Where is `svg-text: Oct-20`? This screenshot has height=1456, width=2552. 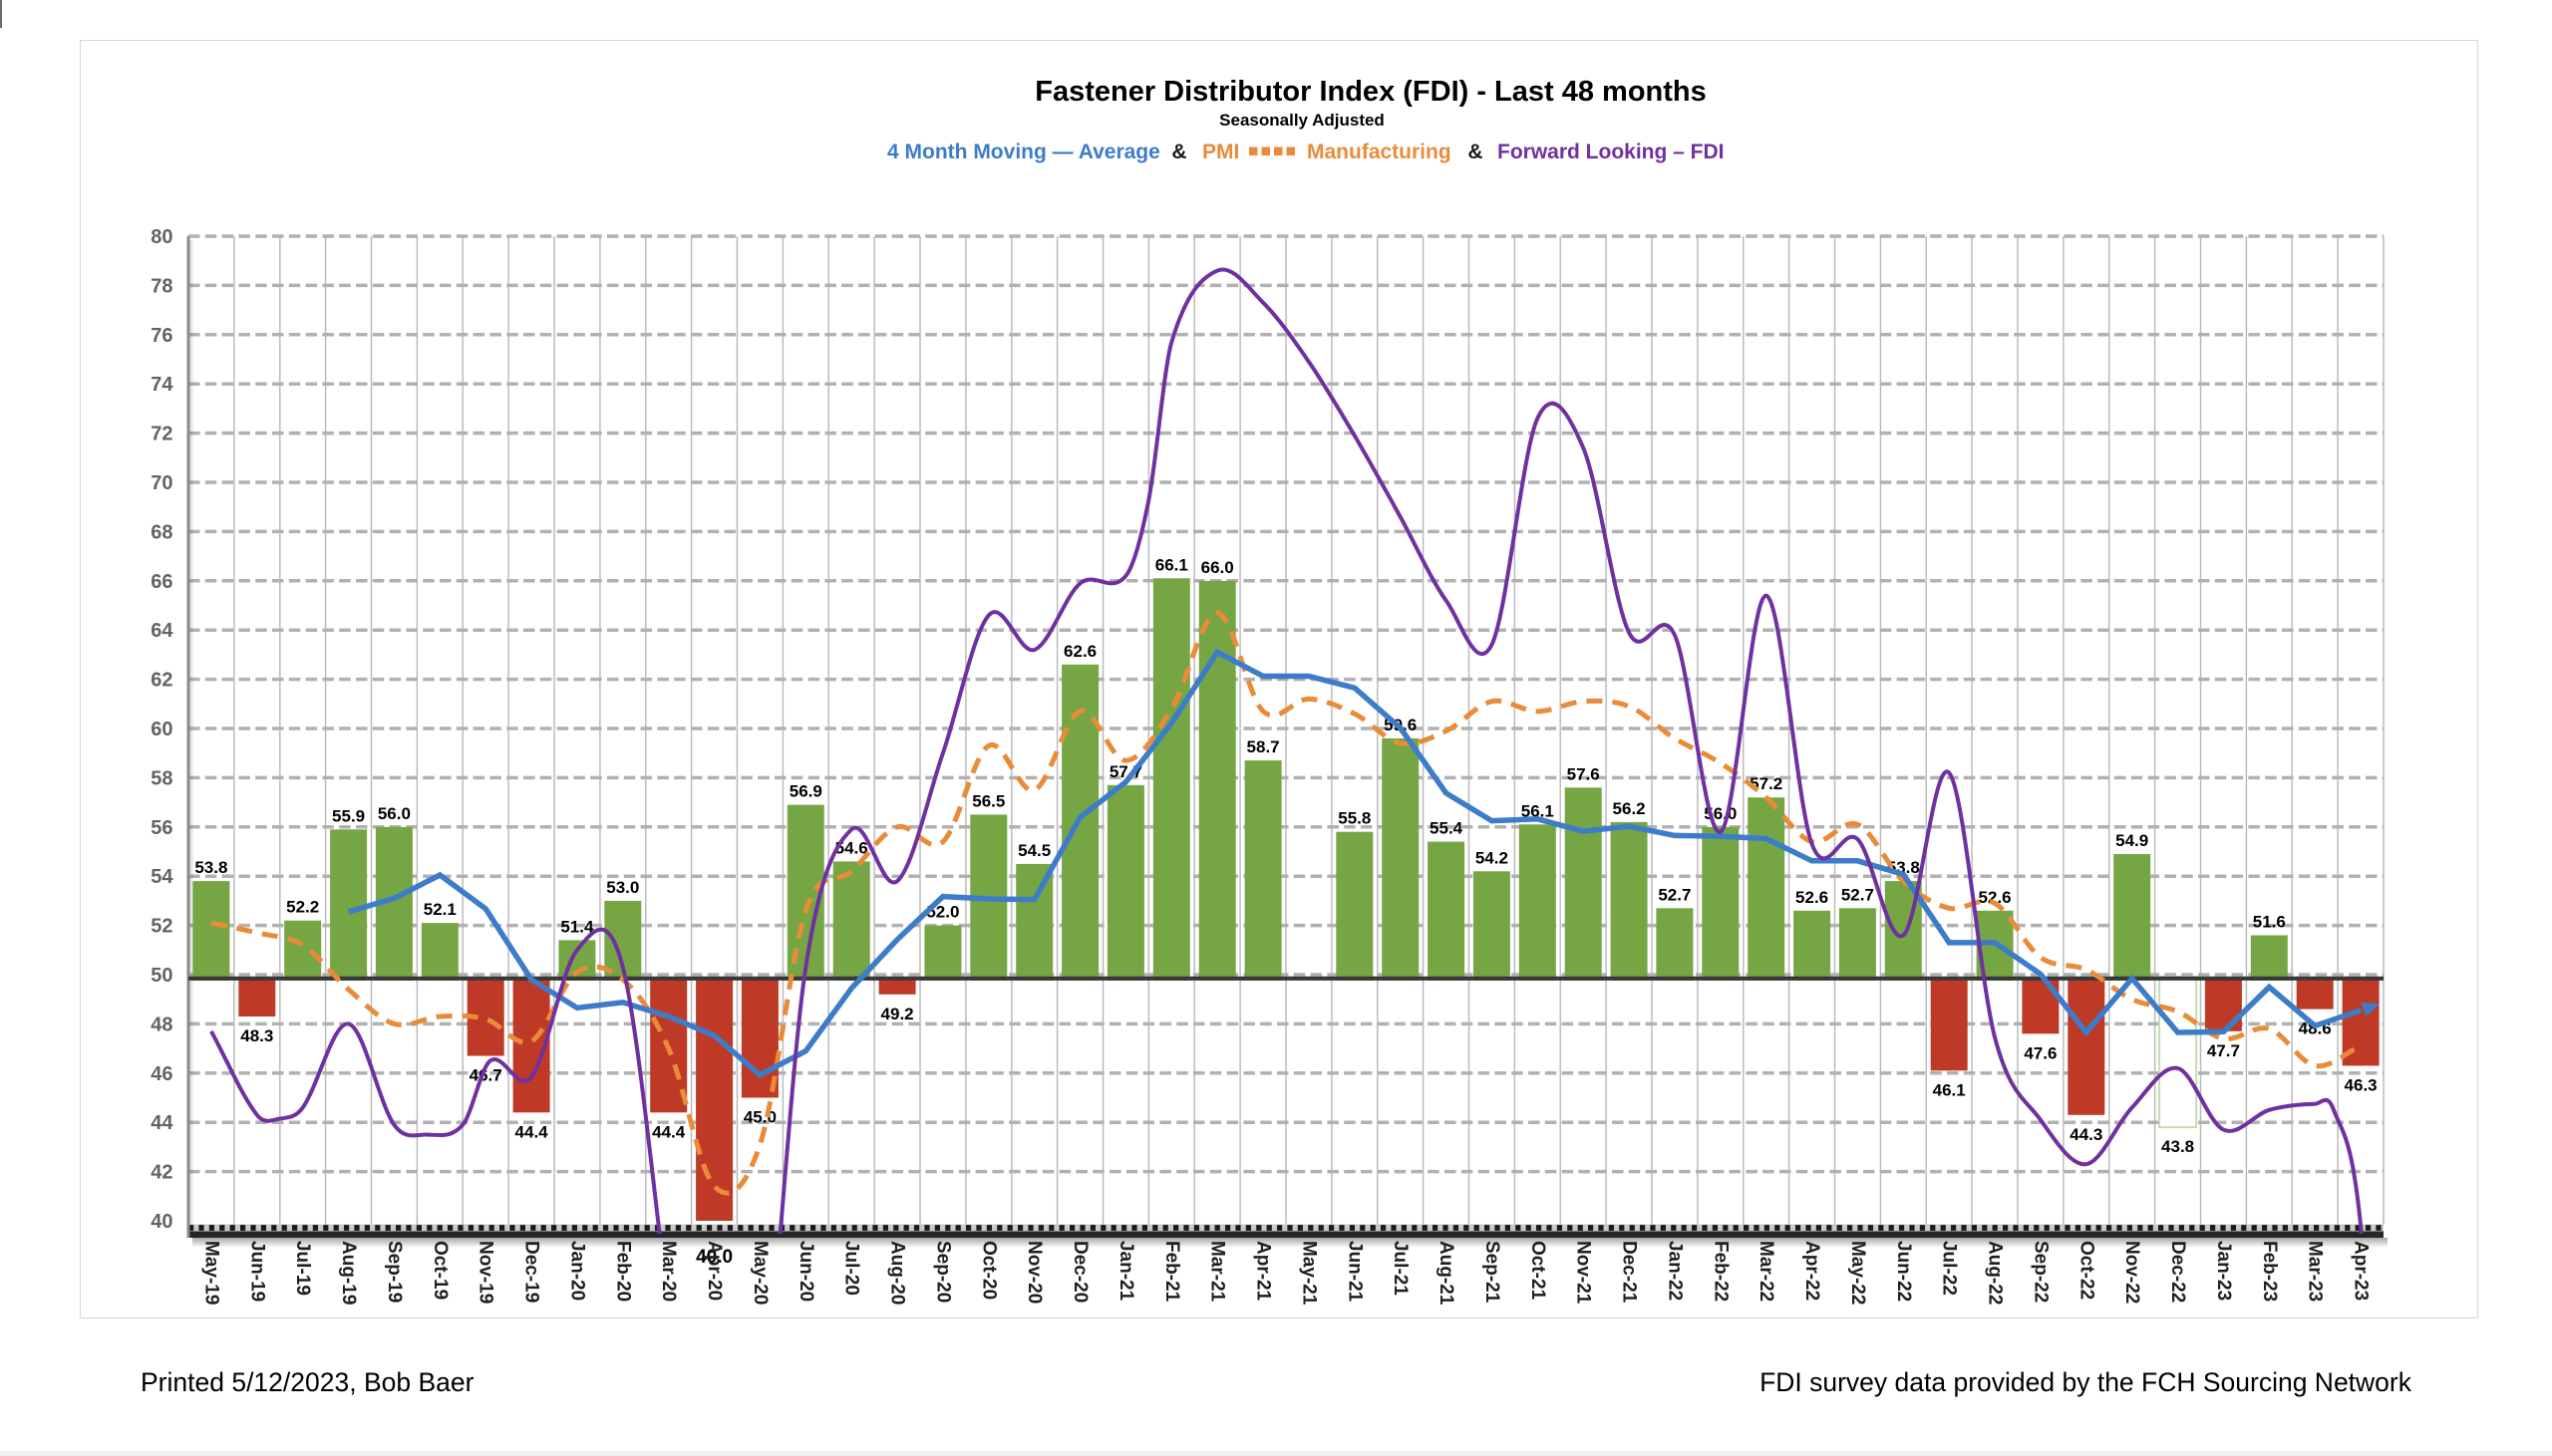 svg-text: Oct-20 is located at coordinates (988, 1270).